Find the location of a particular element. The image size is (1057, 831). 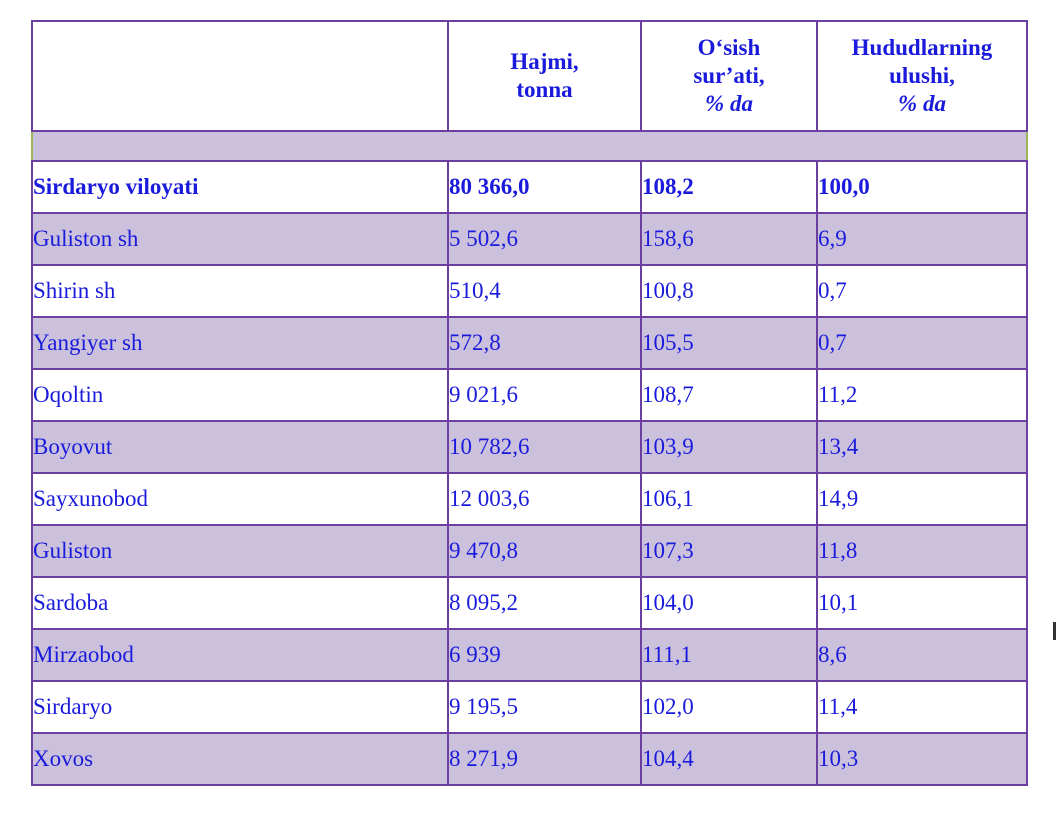

table-row: Yangiyer sh 572,8 105,5 0,7 is located at coordinates (529, 343).